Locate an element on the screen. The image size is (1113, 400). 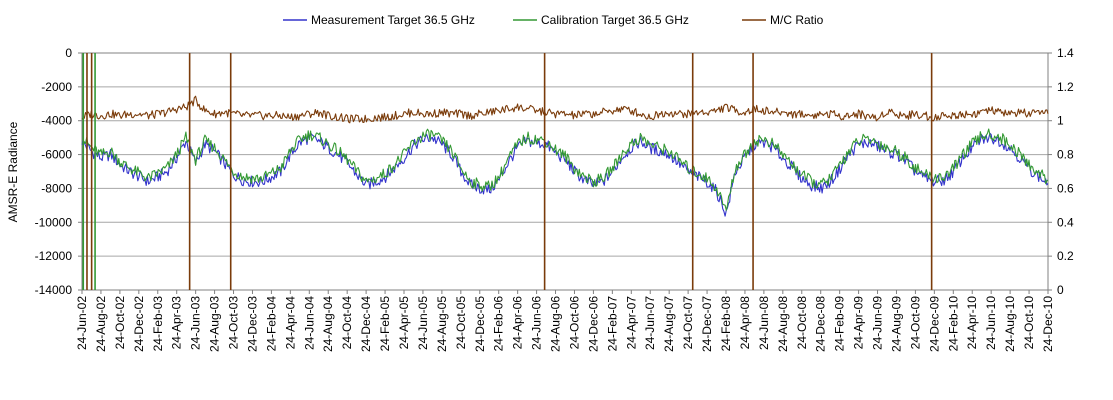
x-tick-label: 24-Feb-05 is located at coordinates (385, 324).